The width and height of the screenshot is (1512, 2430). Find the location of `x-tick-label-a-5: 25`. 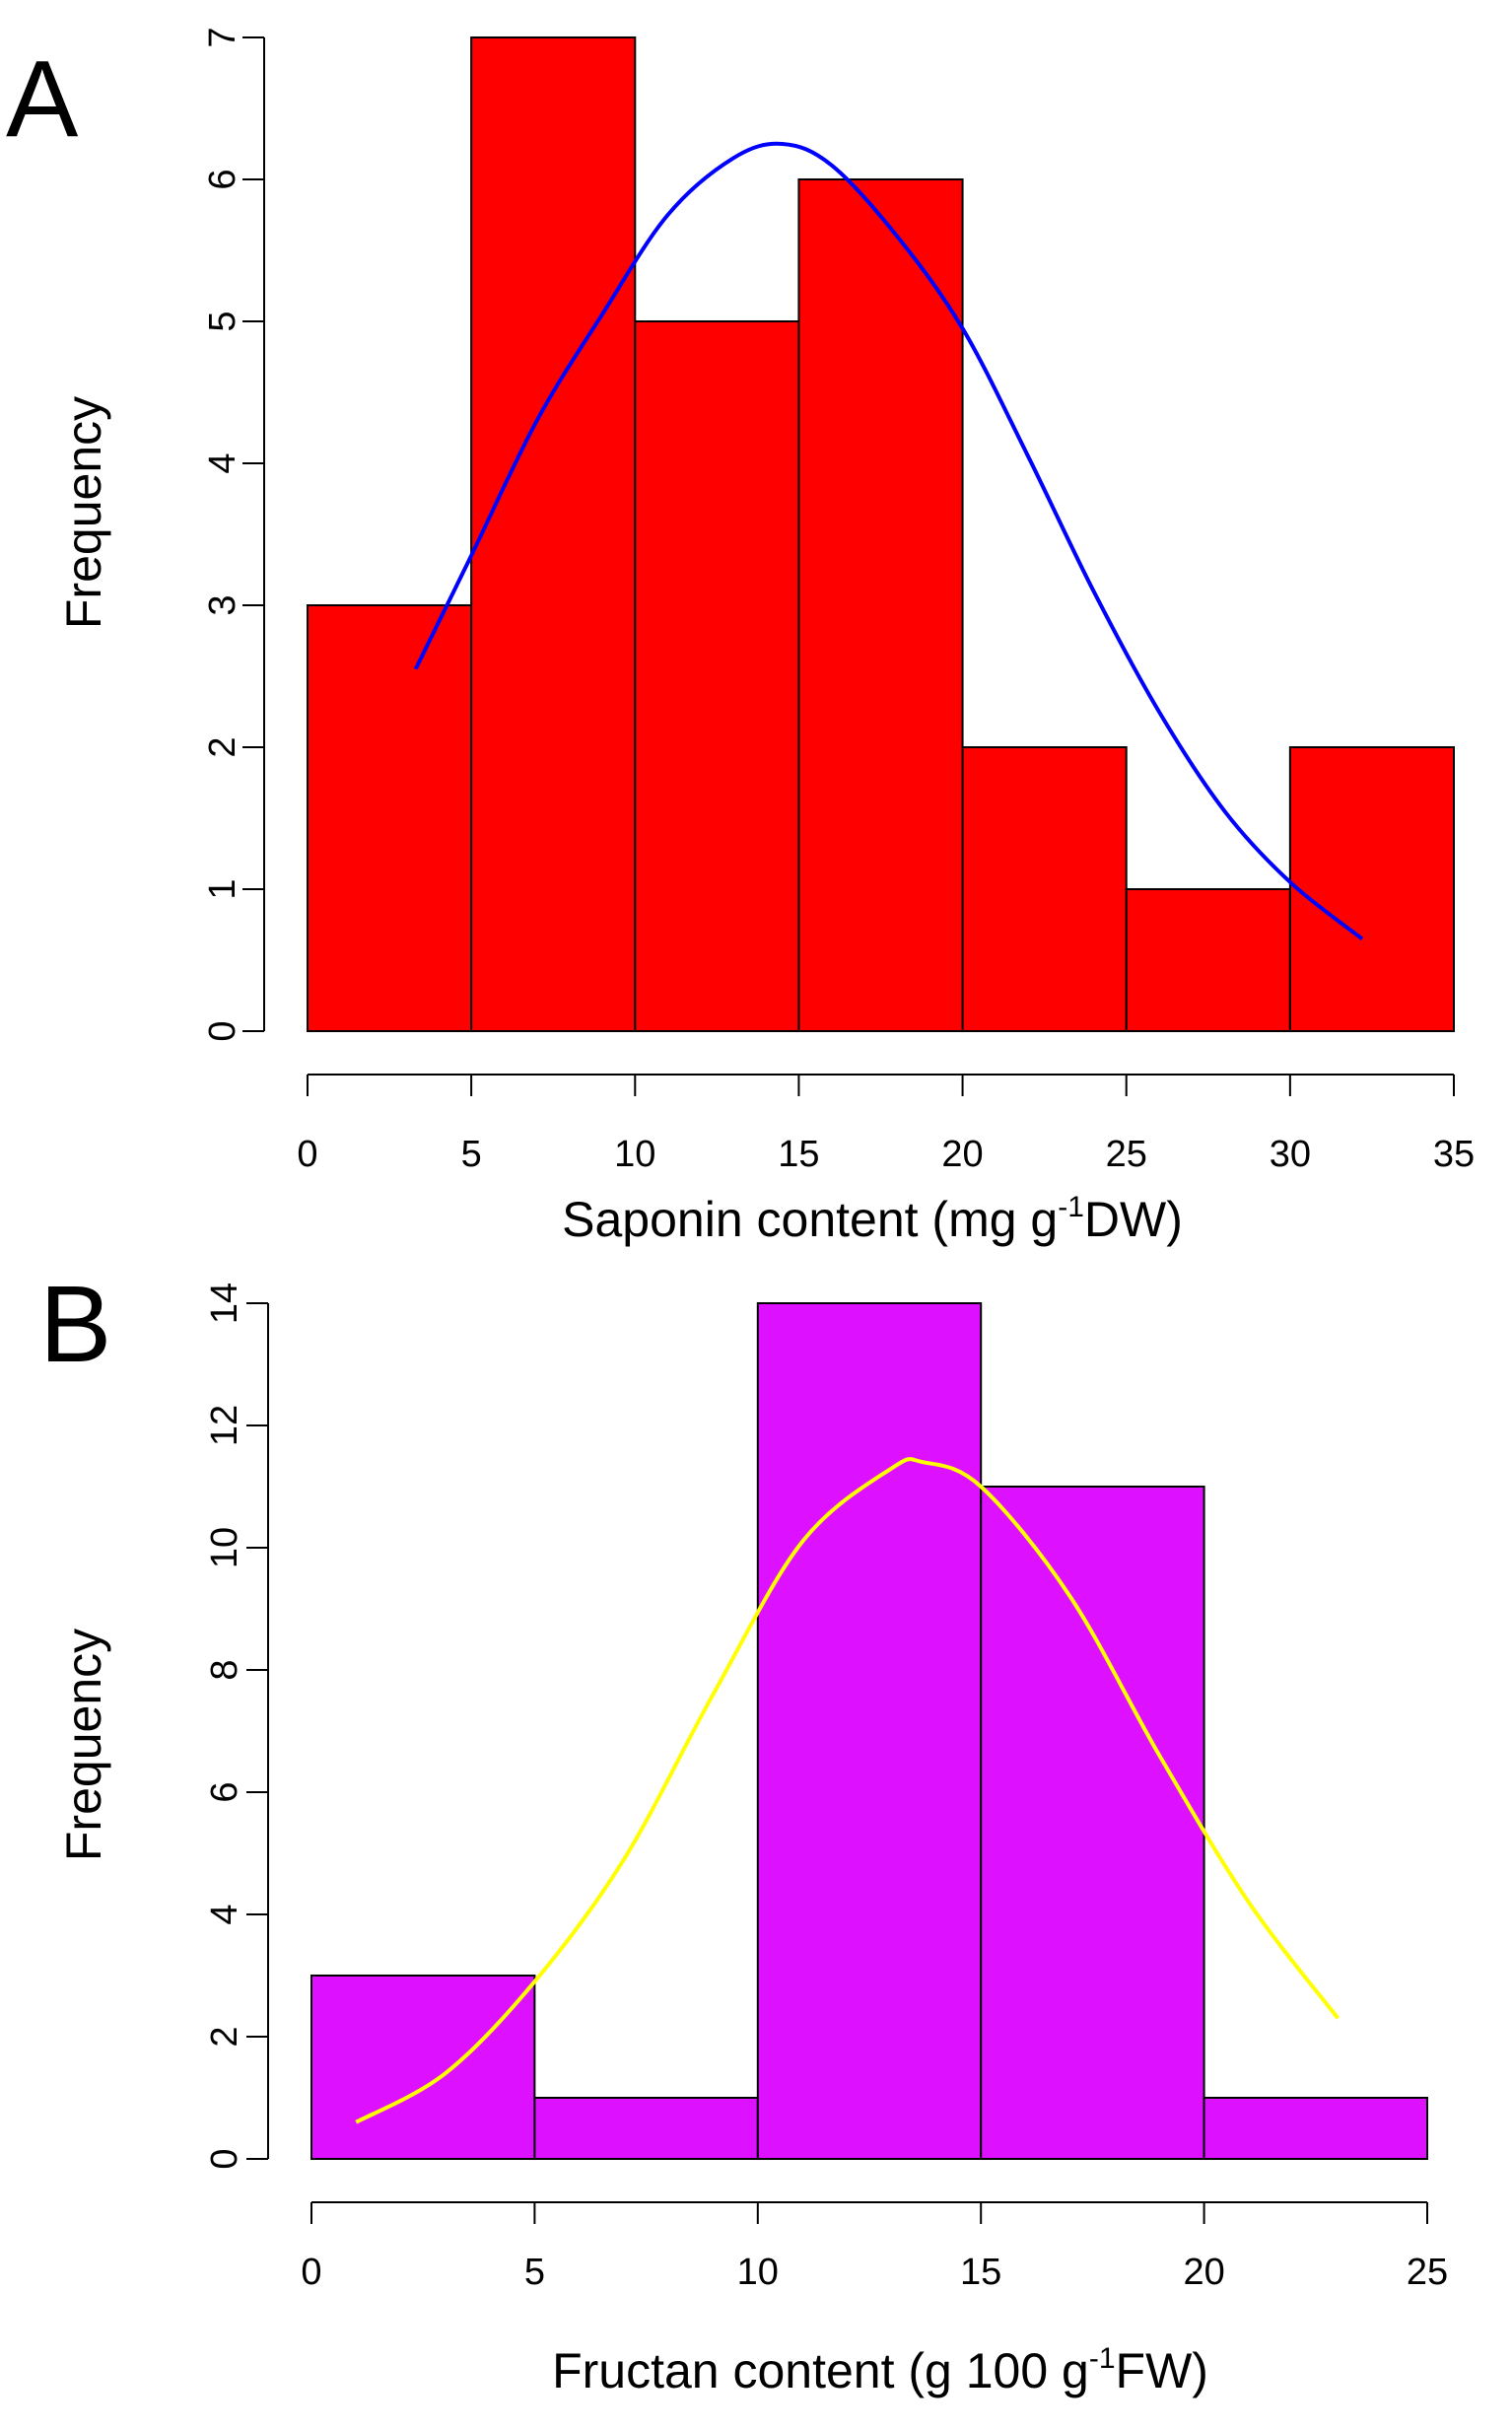

x-tick-label-a-5: 25 is located at coordinates (1126, 1154).